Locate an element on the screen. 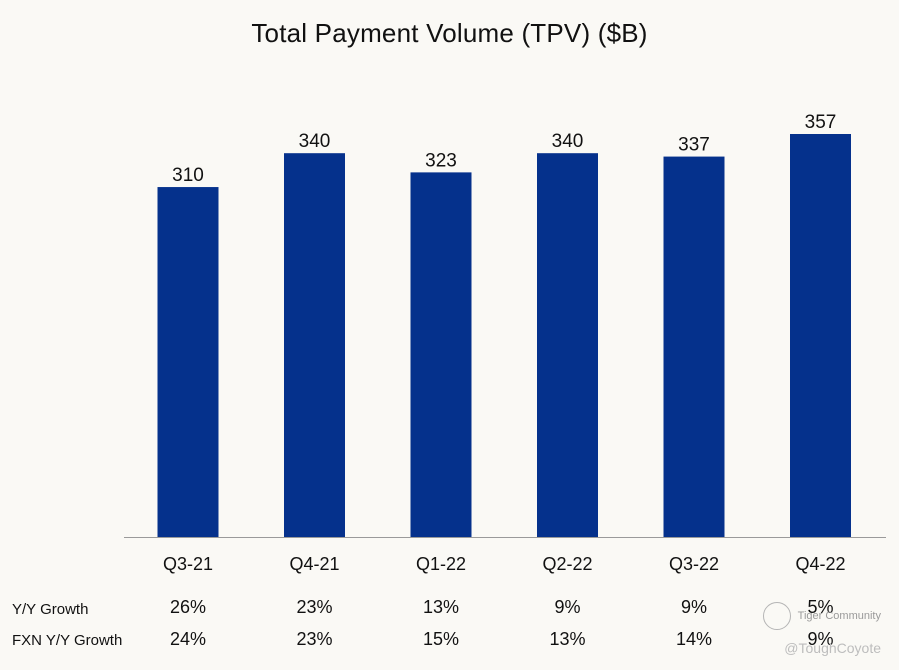 Image resolution: width=899 pixels, height=670 pixels. tiger-logo-icon is located at coordinates (776, 616).